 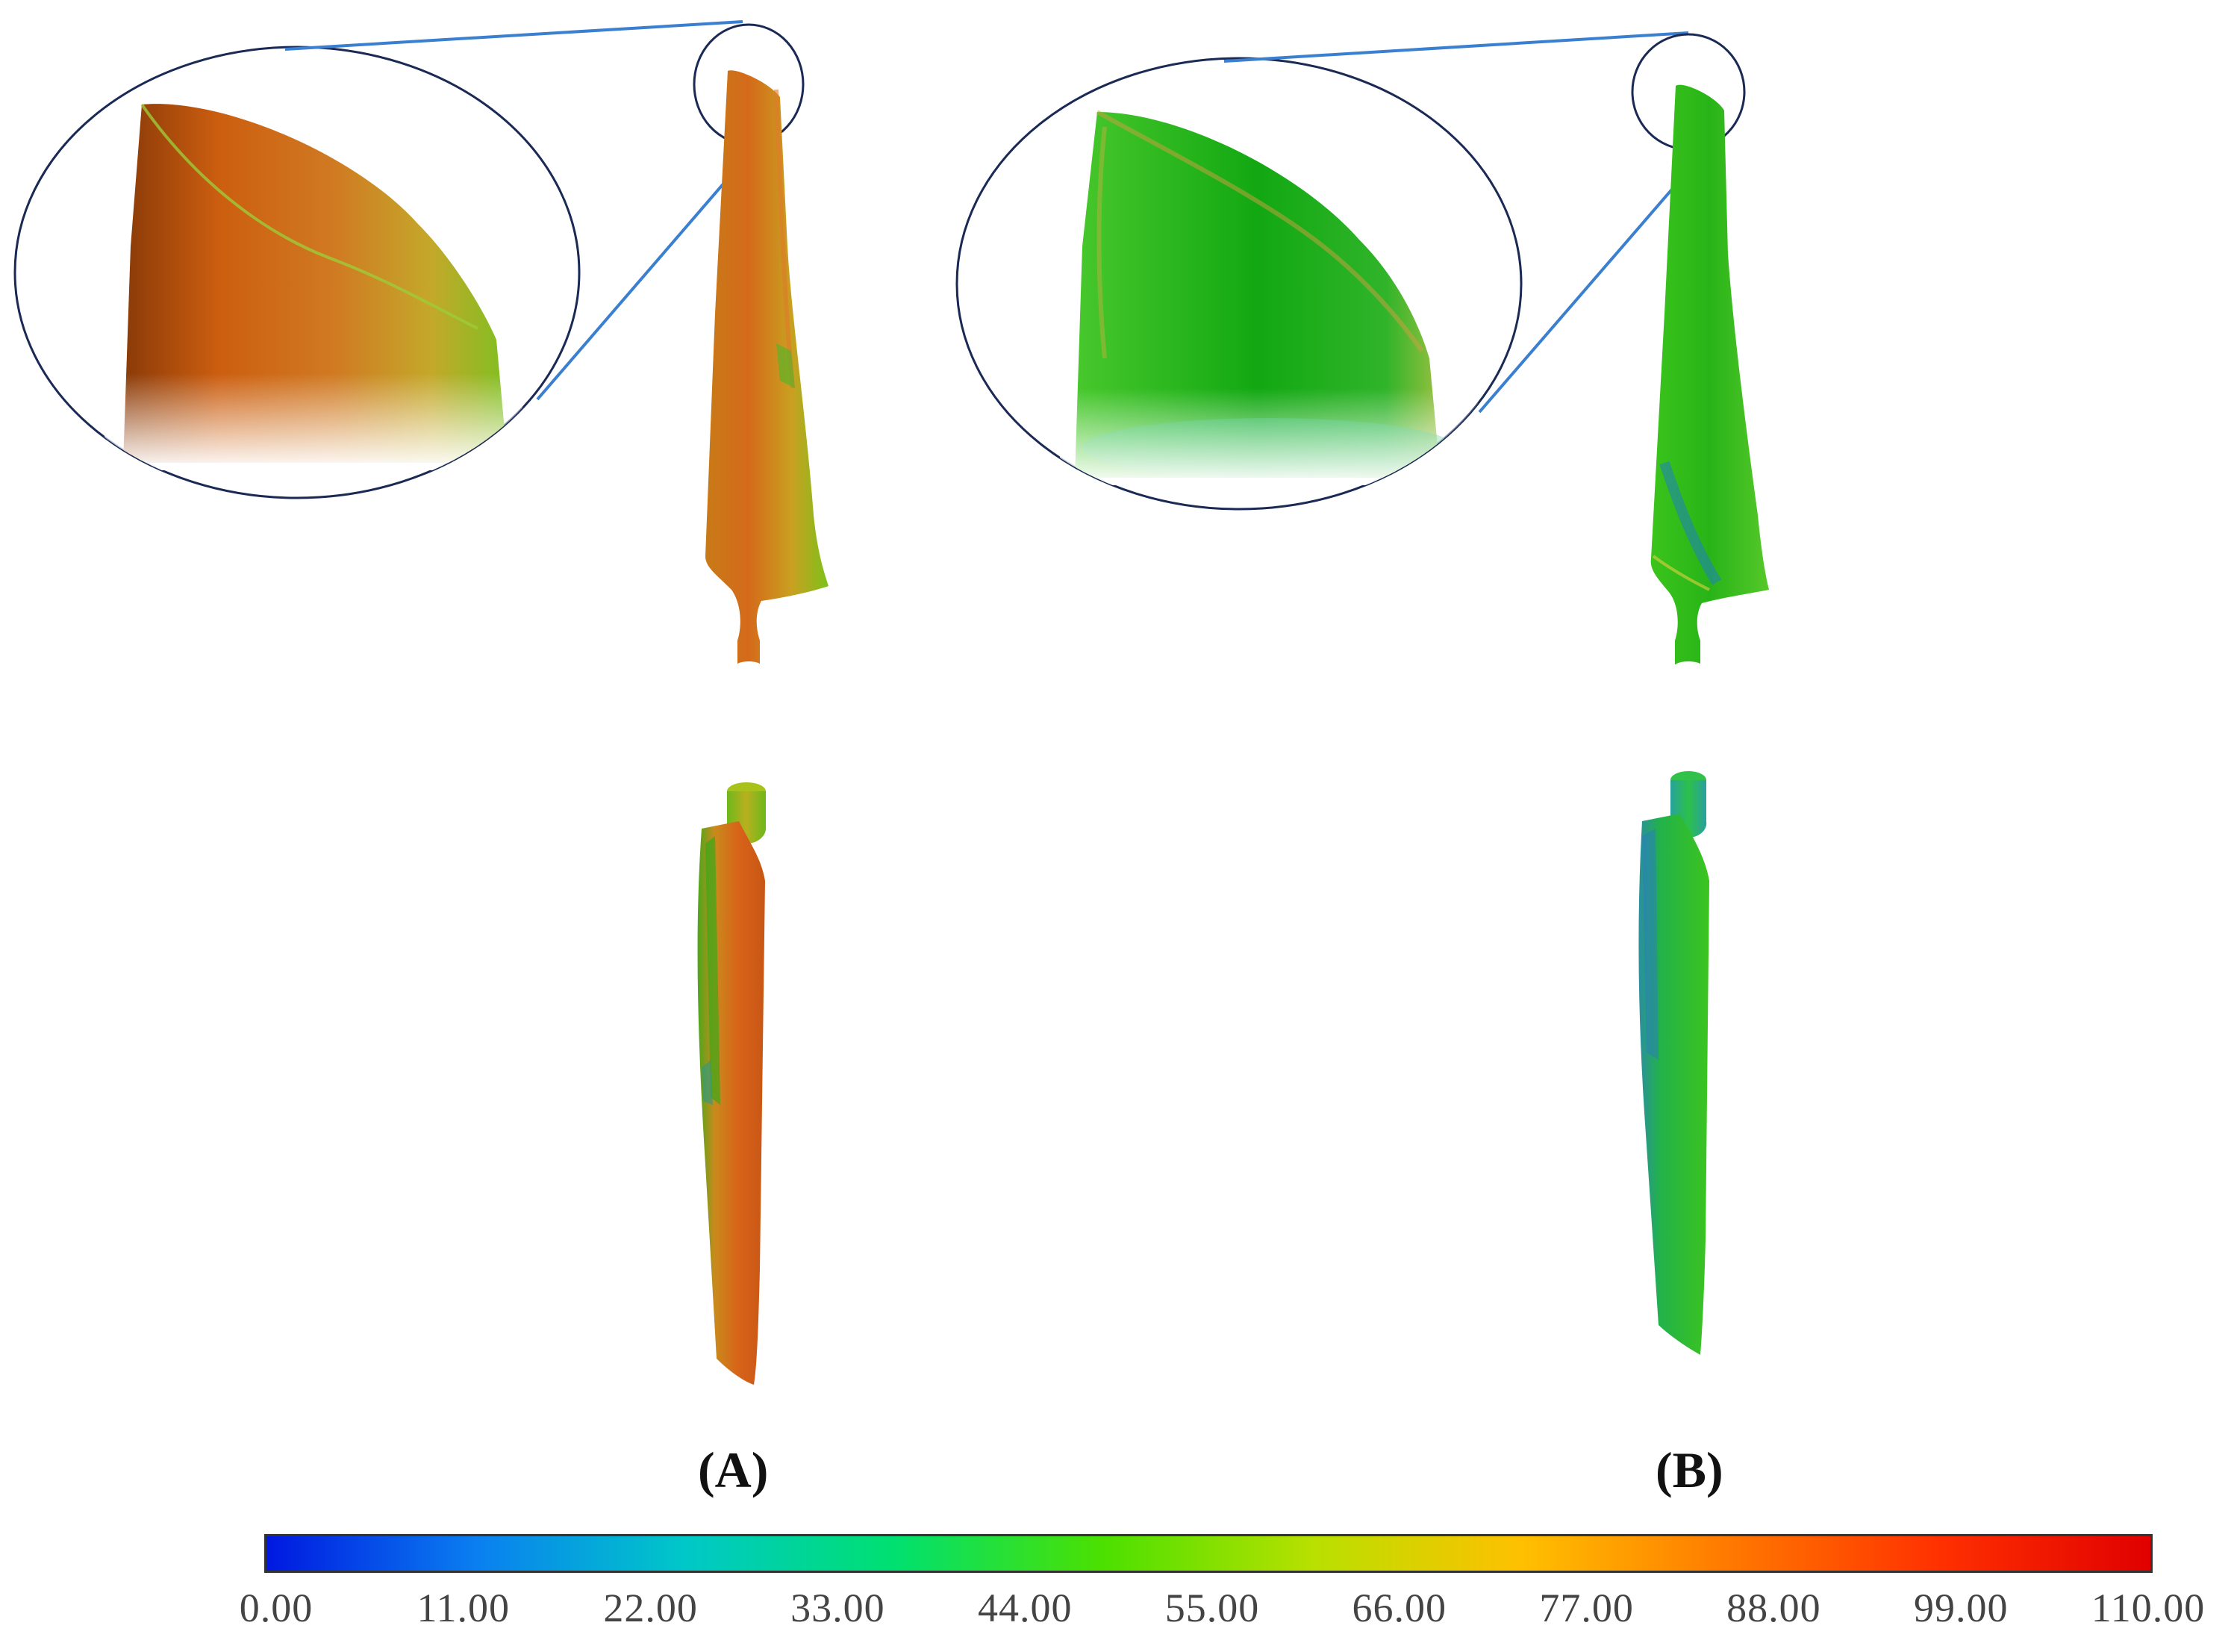 What do you see at coordinates (276, 1608) in the screenshot?
I see `colorbar-tick-label: 0.00` at bounding box center [276, 1608].